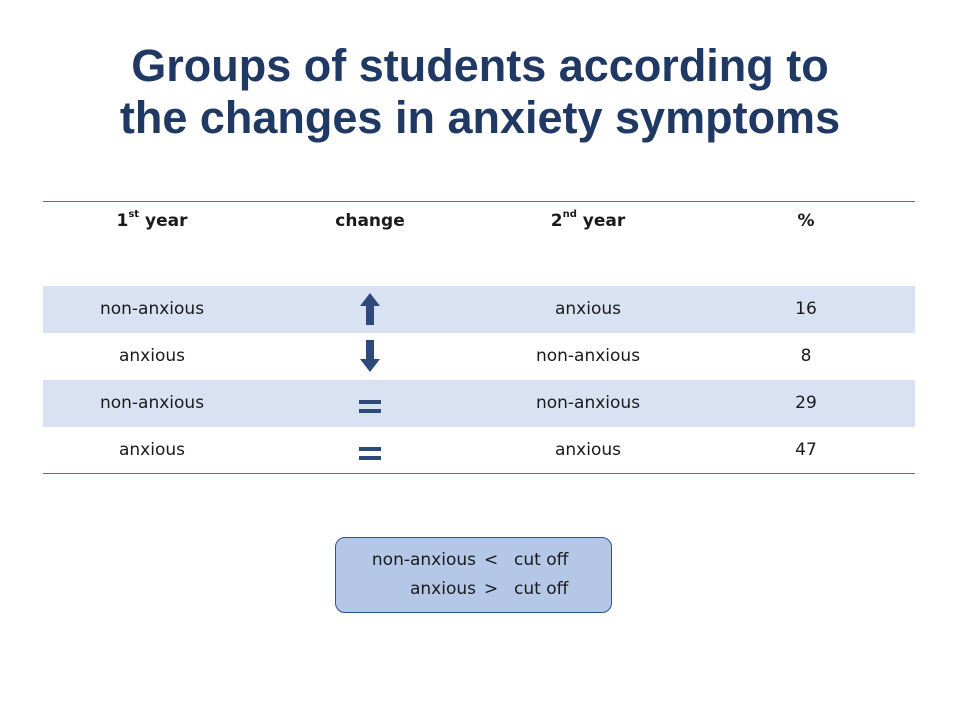 Image resolution: width=960 pixels, height=720 pixels. What do you see at coordinates (479, 244) in the screenshot?
I see `table-header-row: 1st year change 2nd year %` at bounding box center [479, 244].